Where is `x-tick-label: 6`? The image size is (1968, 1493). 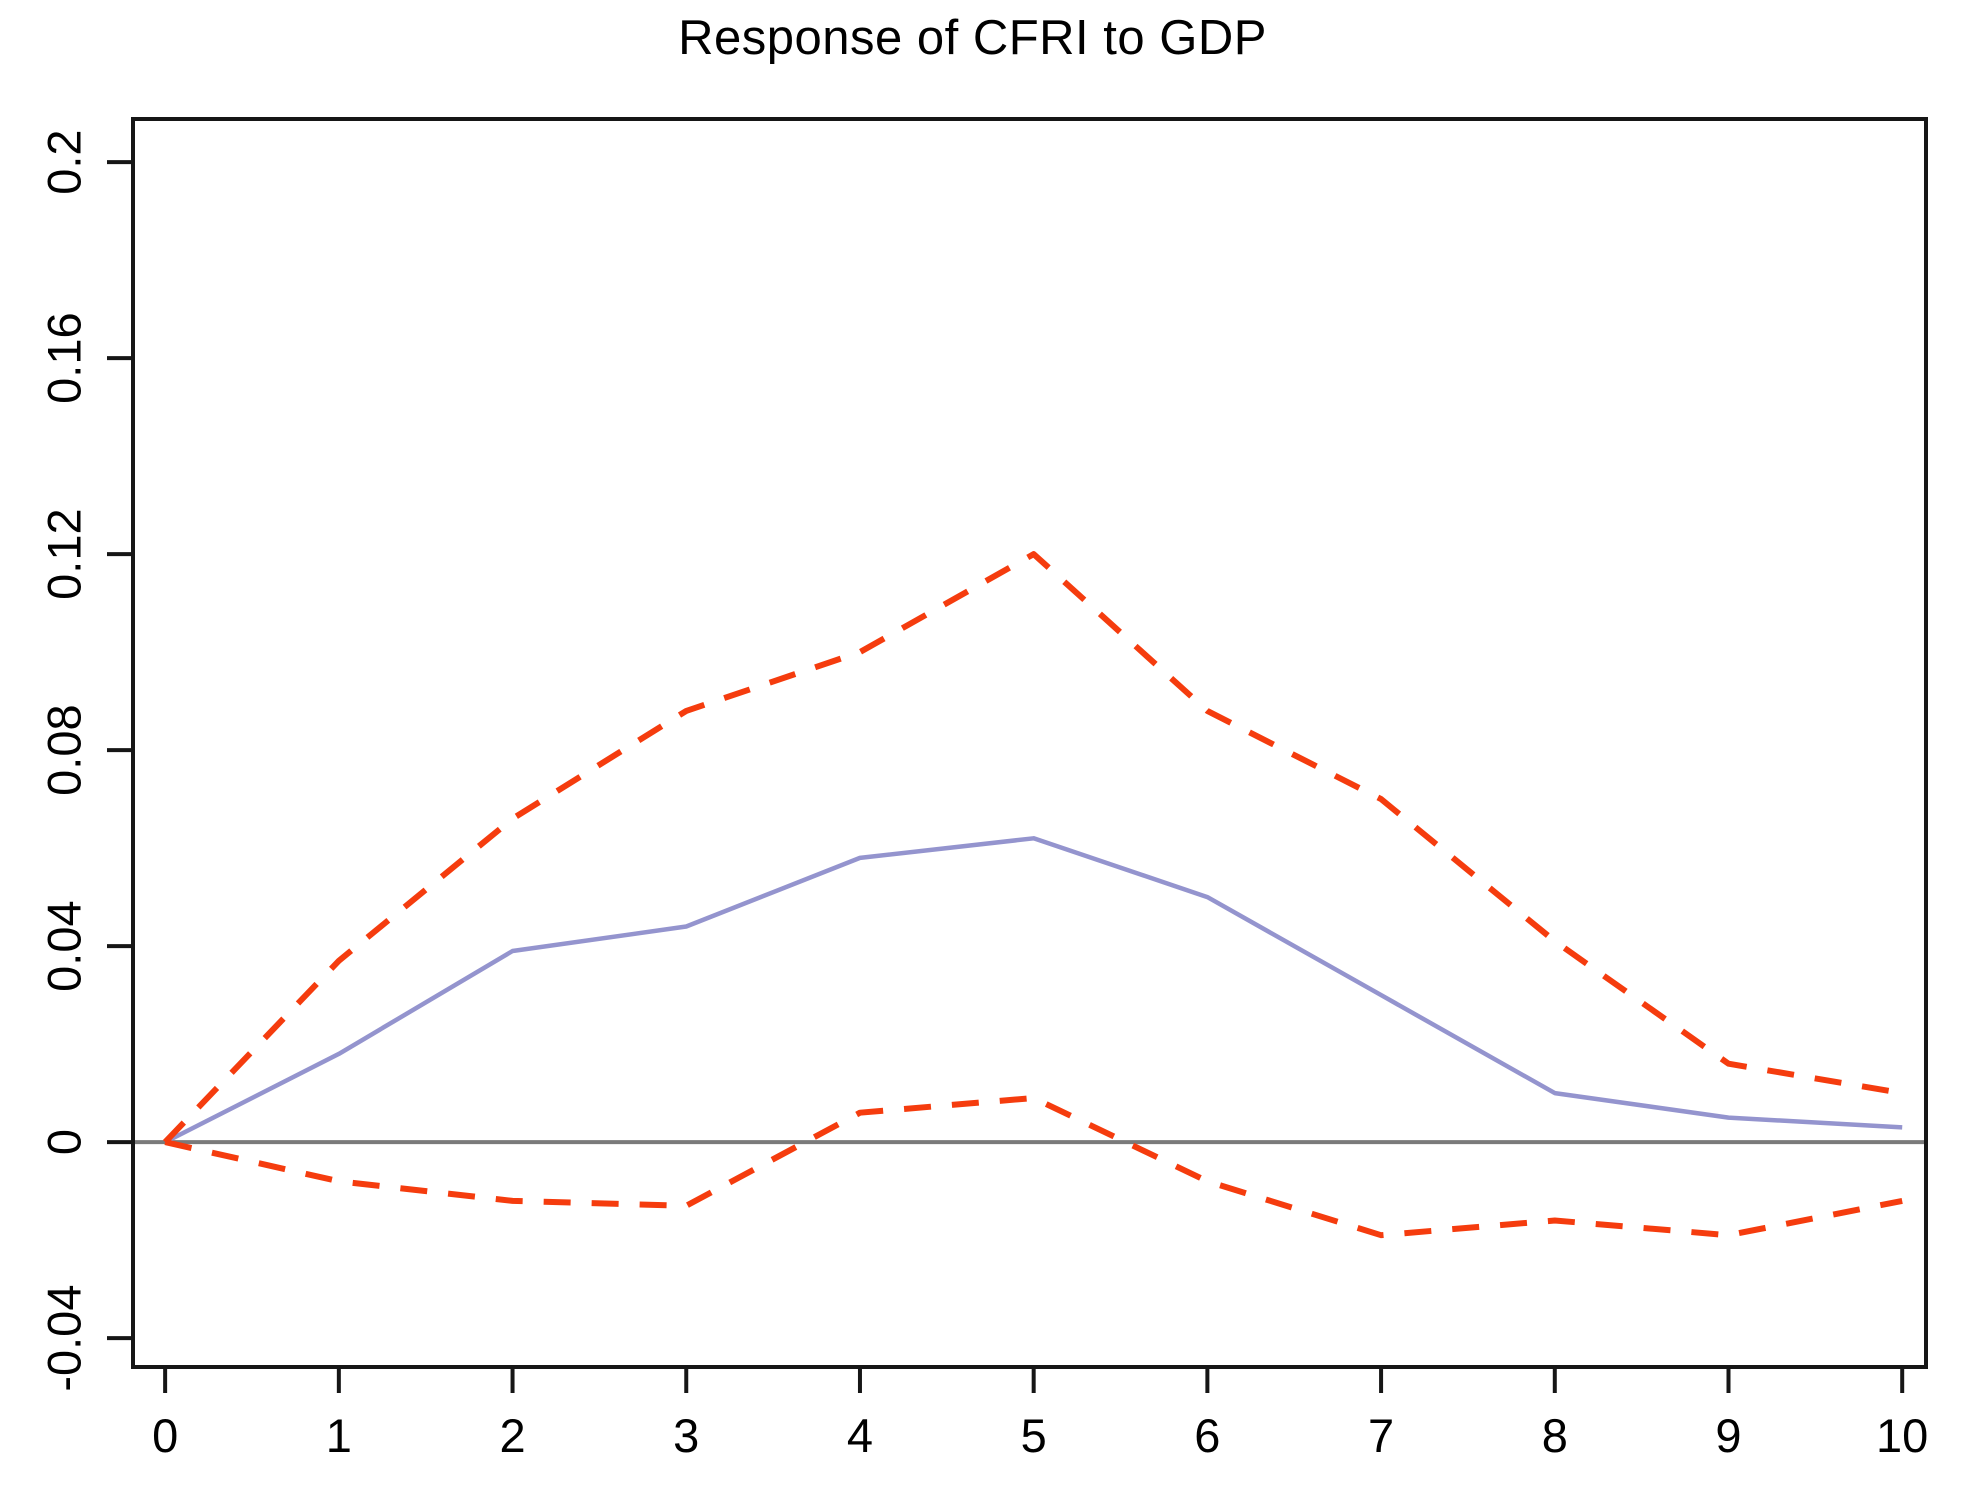
x-tick-label: 6 is located at coordinates (1207, 1435).